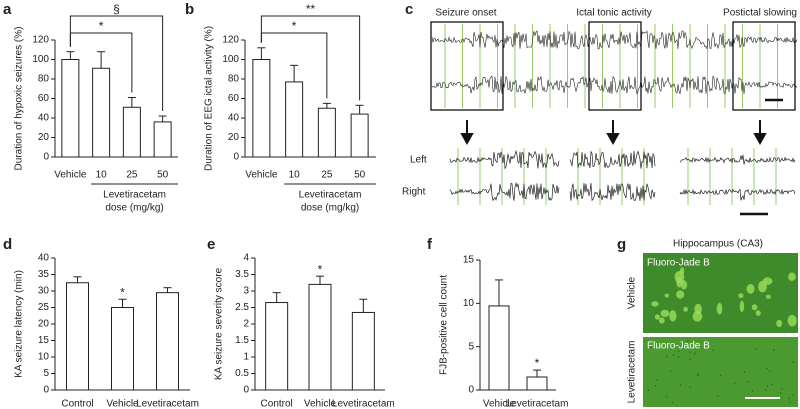 This screenshot has width=800, height=409. I want to click on panel-letter: d, so click(7, 244).